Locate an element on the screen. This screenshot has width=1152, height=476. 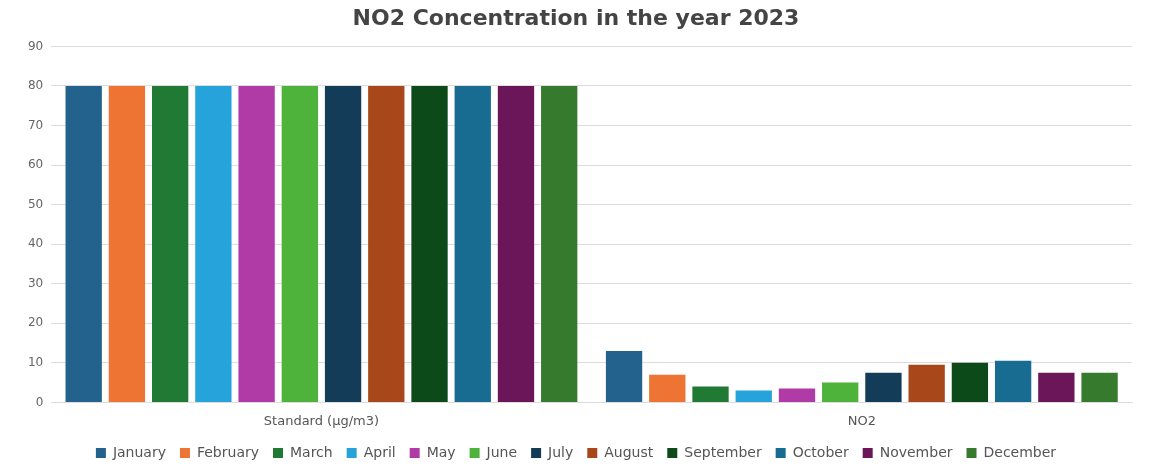
legend-label: April is located at coordinates (379, 451).